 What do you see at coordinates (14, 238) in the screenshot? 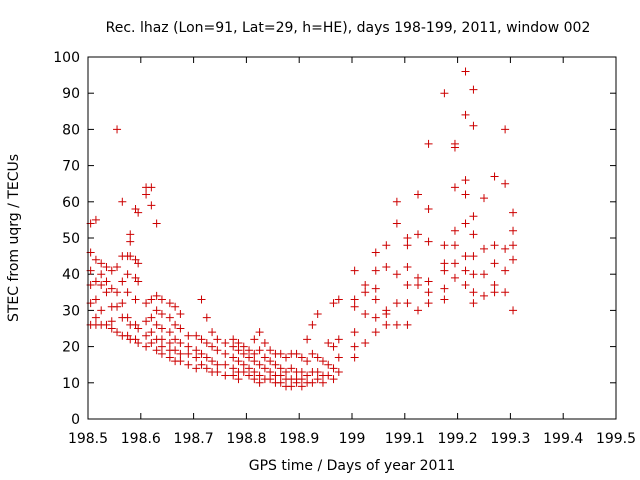
I see `y-axis-label: STEC from uqrg / TECUs` at bounding box center [14, 238].